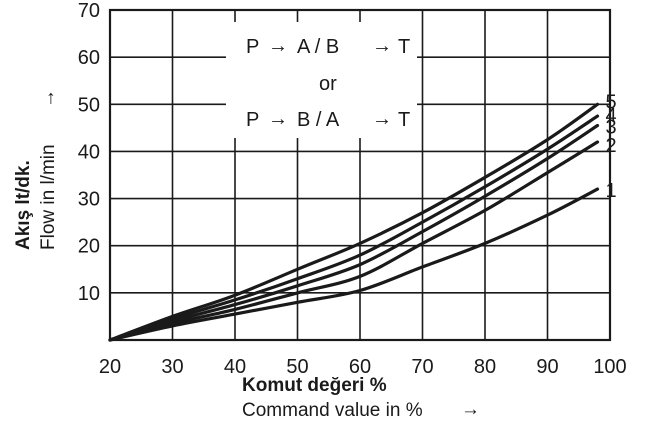  Describe the element at coordinates (611, 116) in the screenshot. I see `series-label-4: 4` at that location.